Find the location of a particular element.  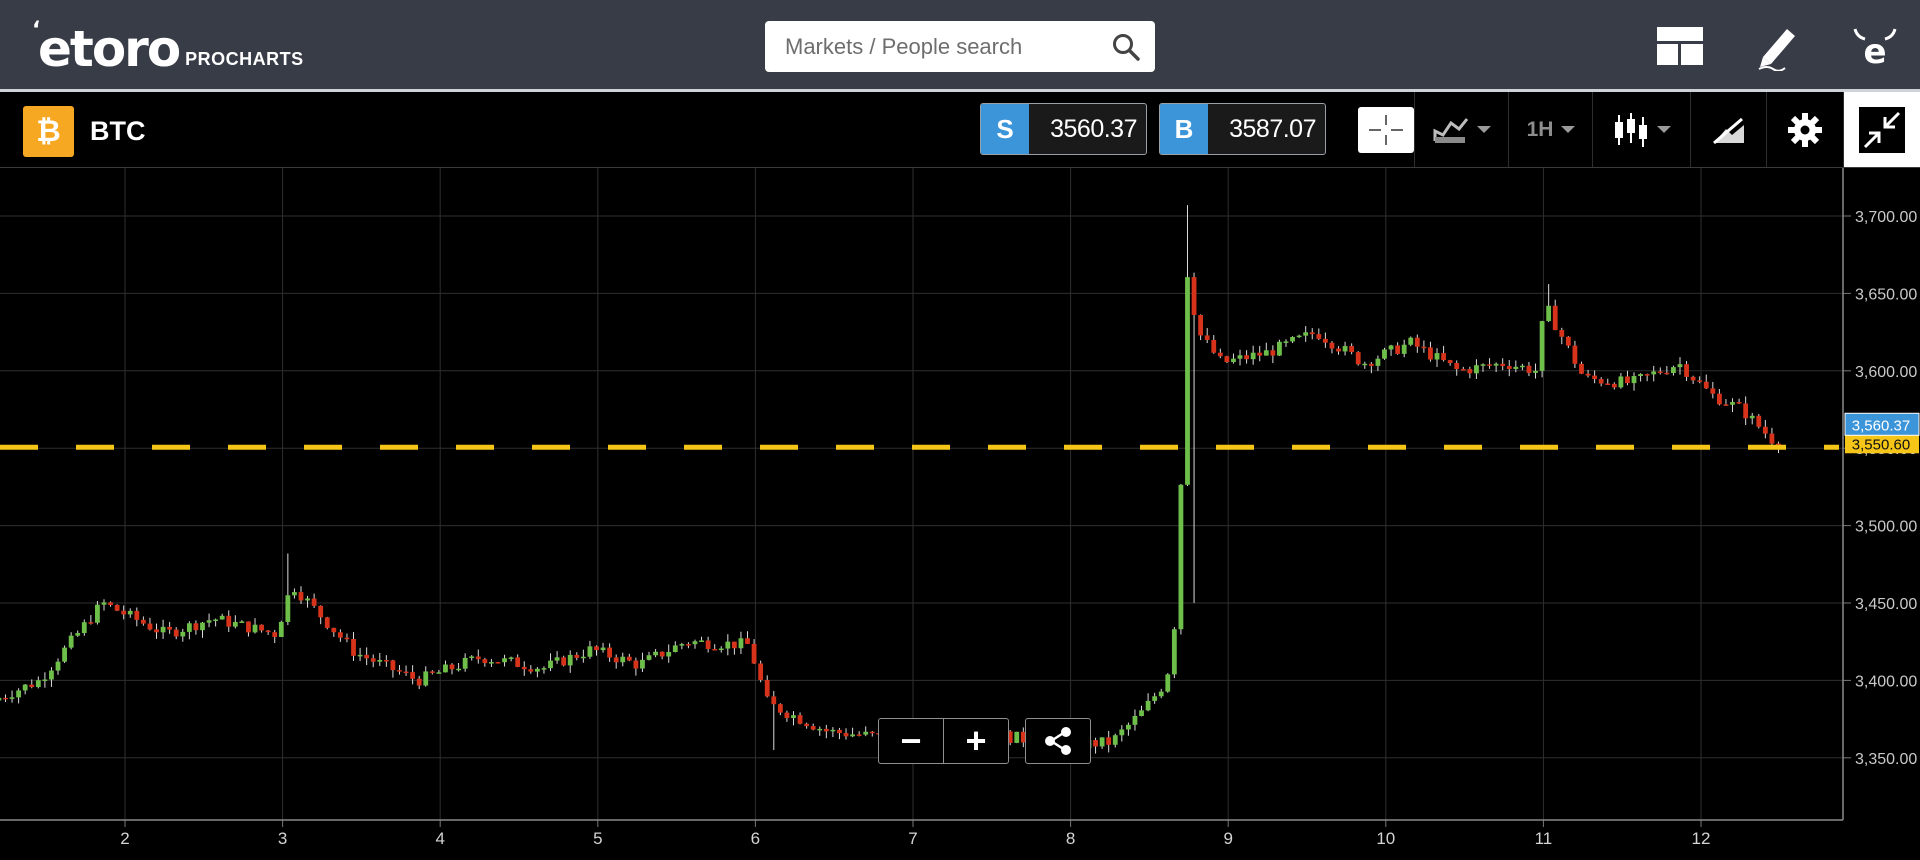

etoro-logo: ‘ etoro PROCHARTS is located at coordinates (168, 44).